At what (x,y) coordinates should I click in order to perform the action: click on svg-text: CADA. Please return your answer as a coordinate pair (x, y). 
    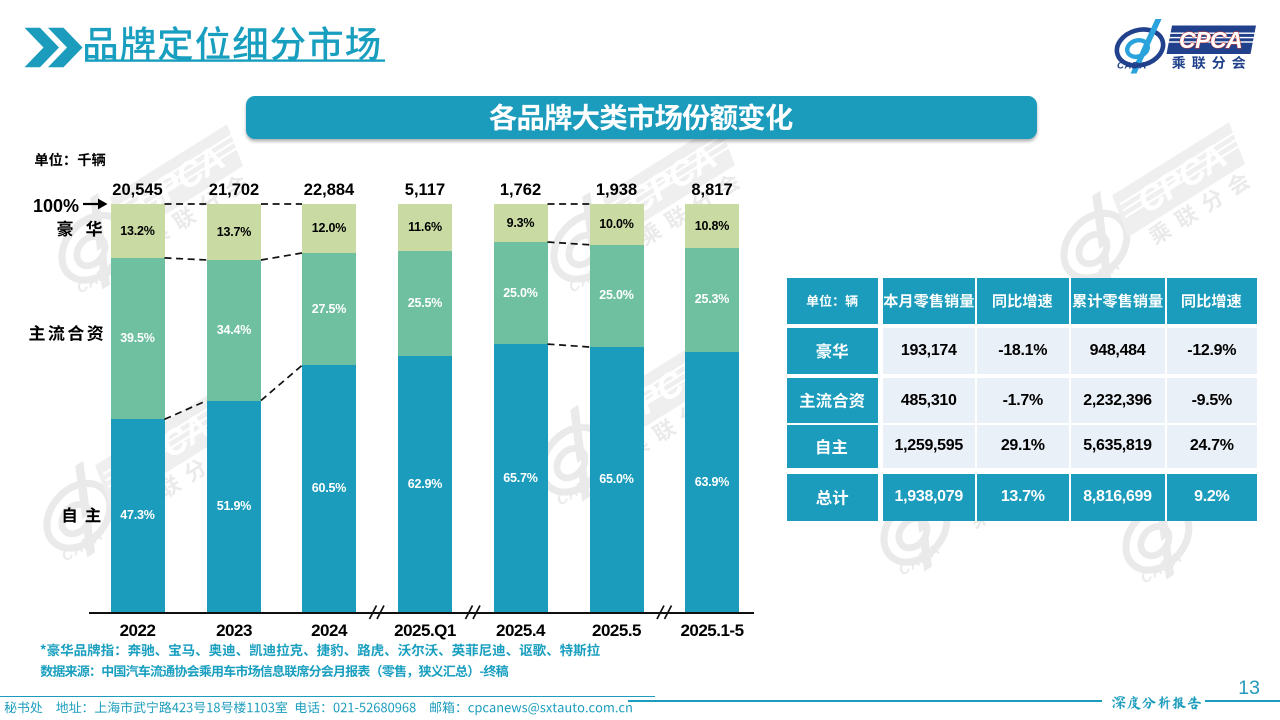
    Looking at the image, I should click on (1132, 66).